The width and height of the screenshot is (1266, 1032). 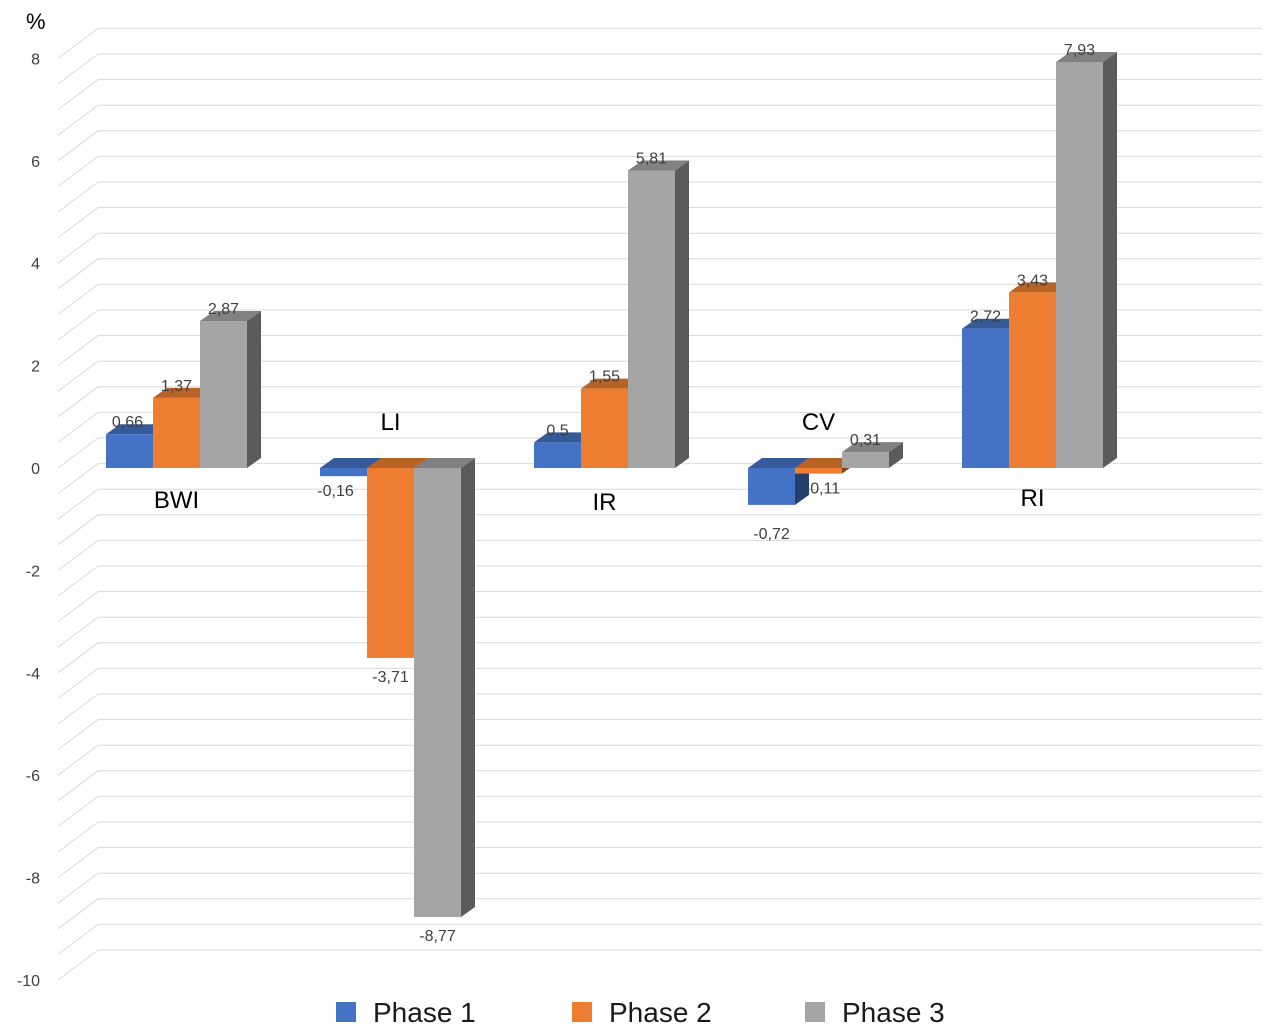 I want to click on data-label: 0,31, so click(x=865, y=440).